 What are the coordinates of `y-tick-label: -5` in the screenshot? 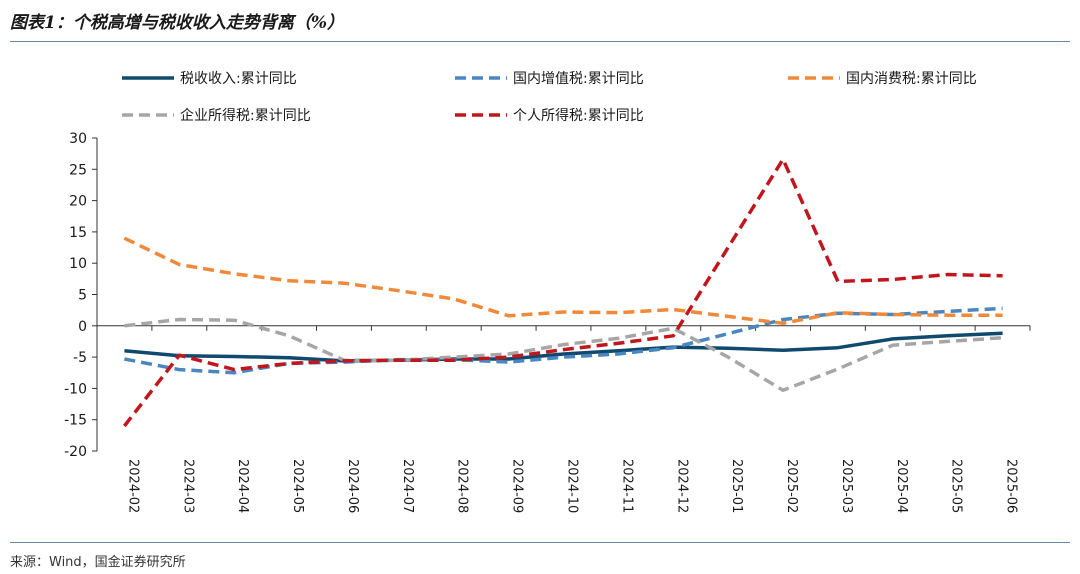 It's located at (80, 358).